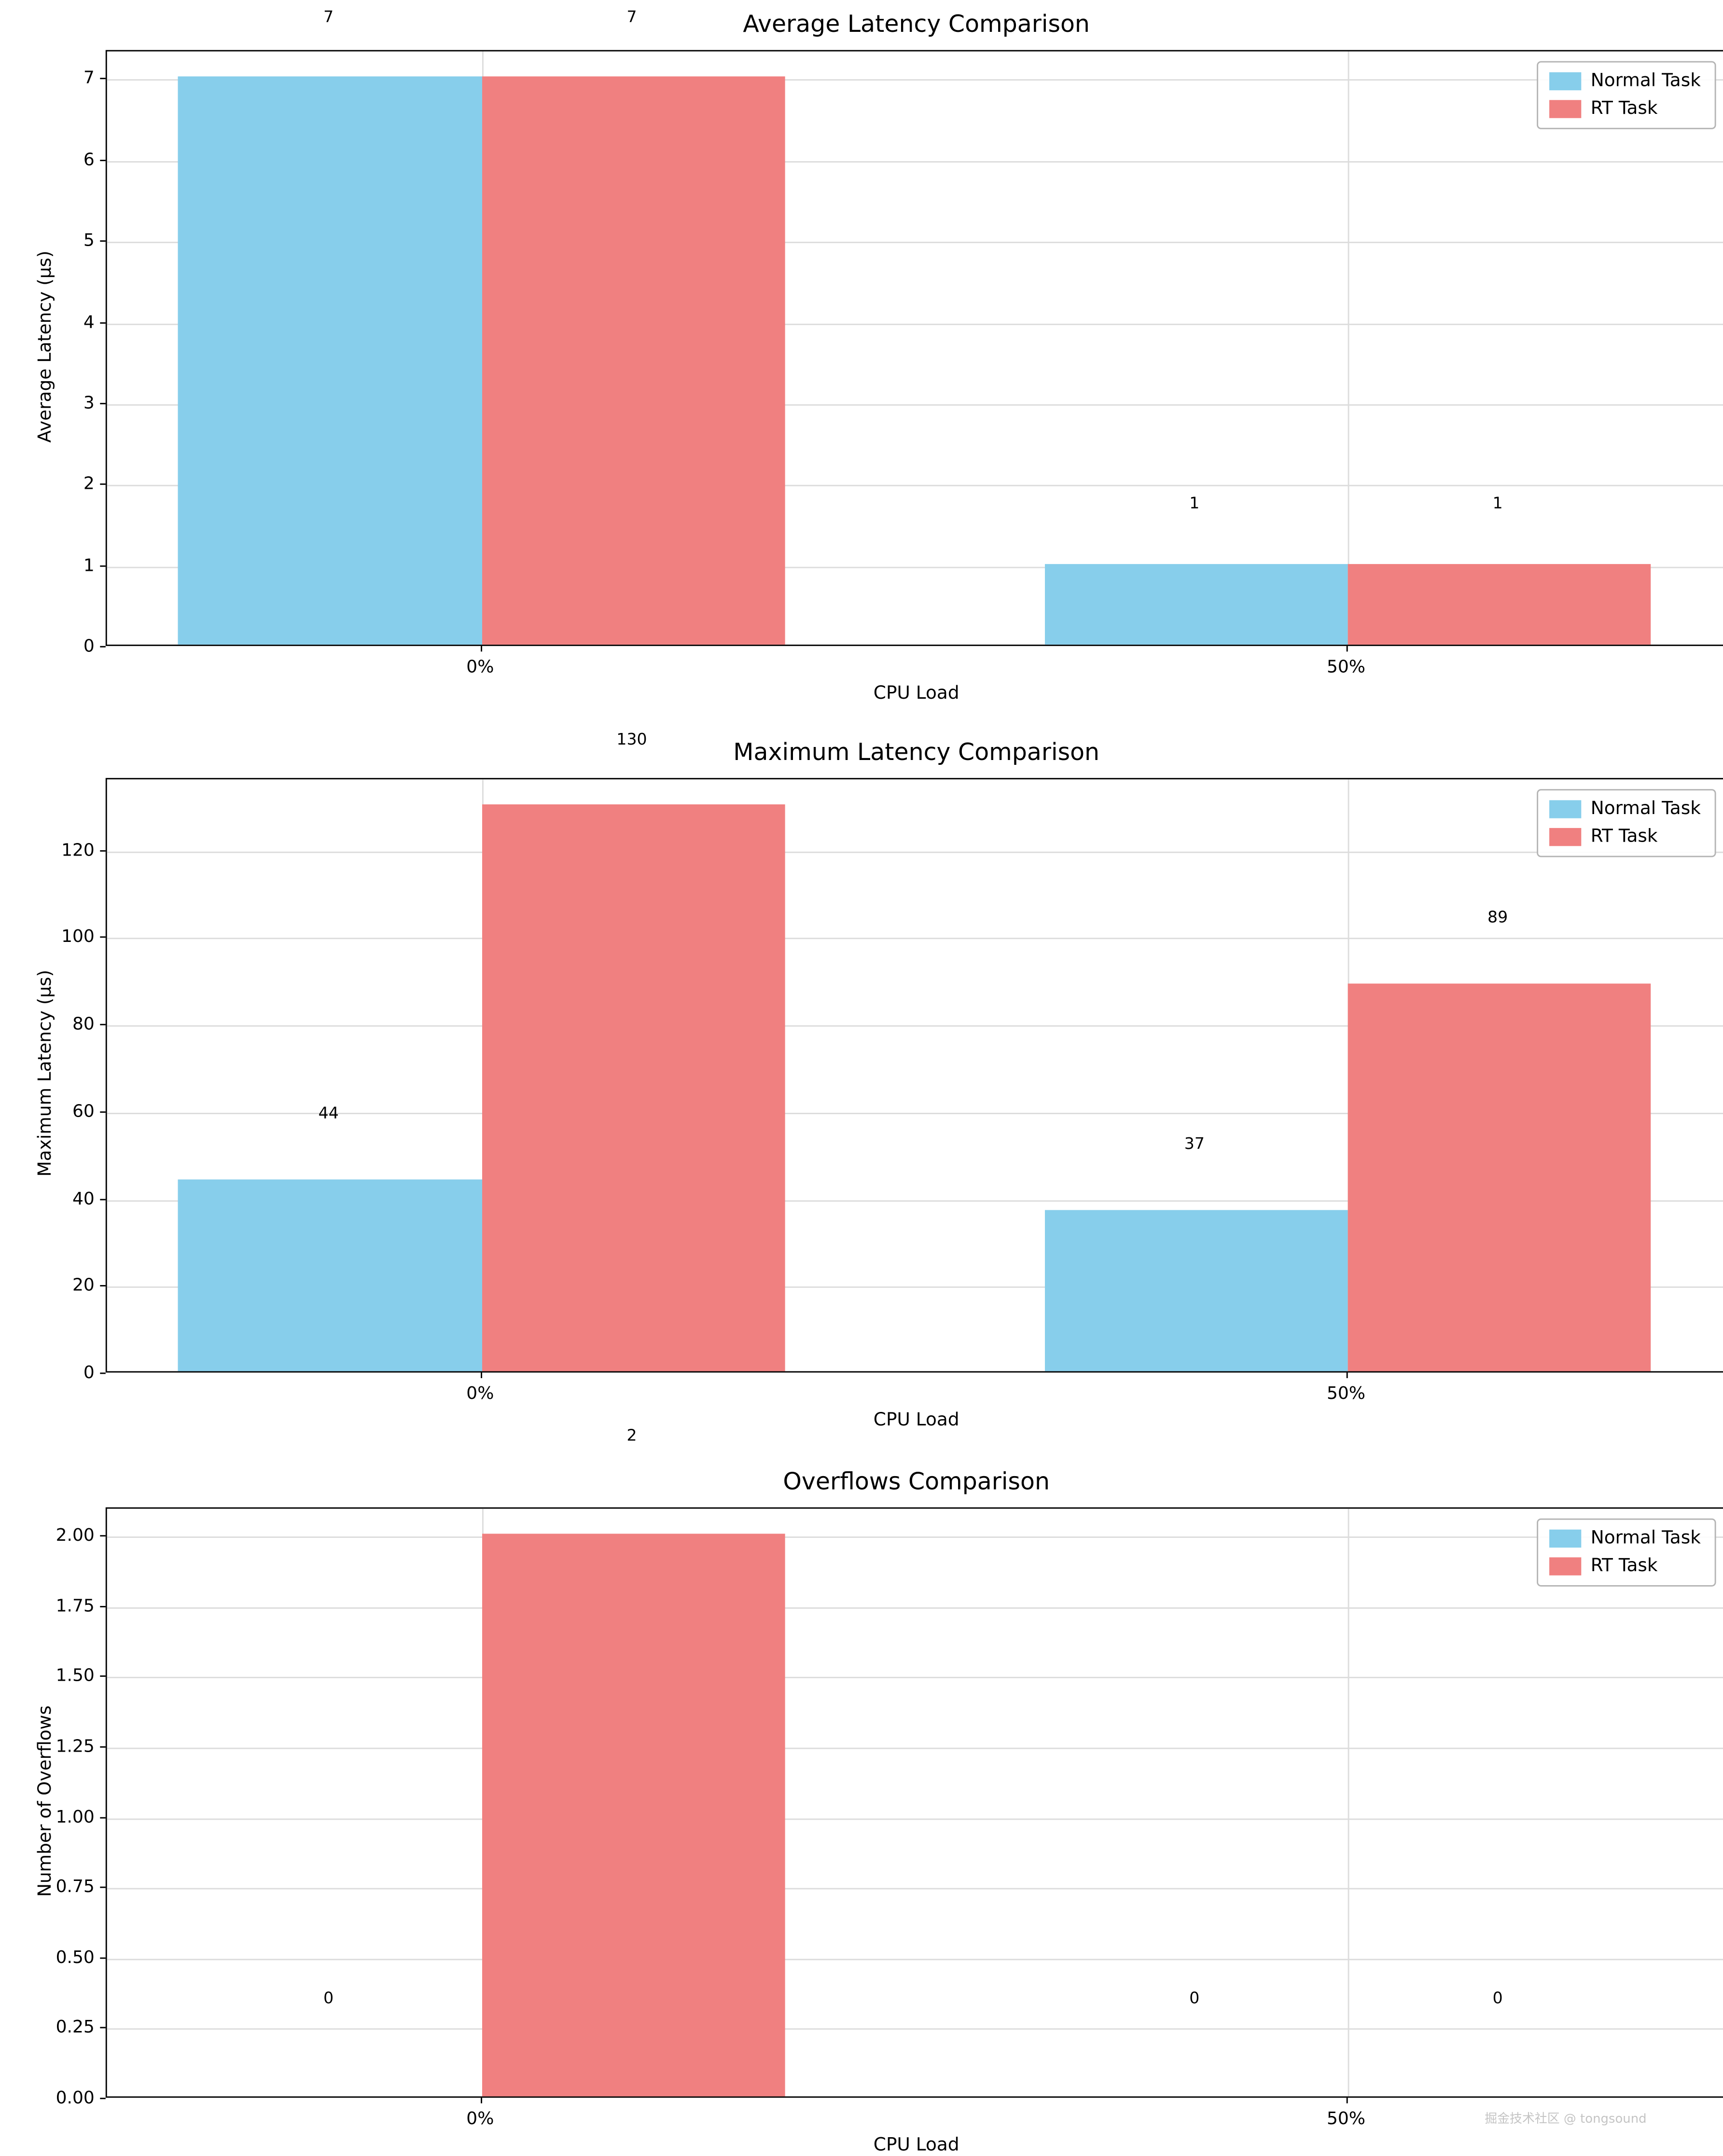 This screenshot has height=2156, width=1723. I want to click on legend-label: RT Task, so click(1624, 837).